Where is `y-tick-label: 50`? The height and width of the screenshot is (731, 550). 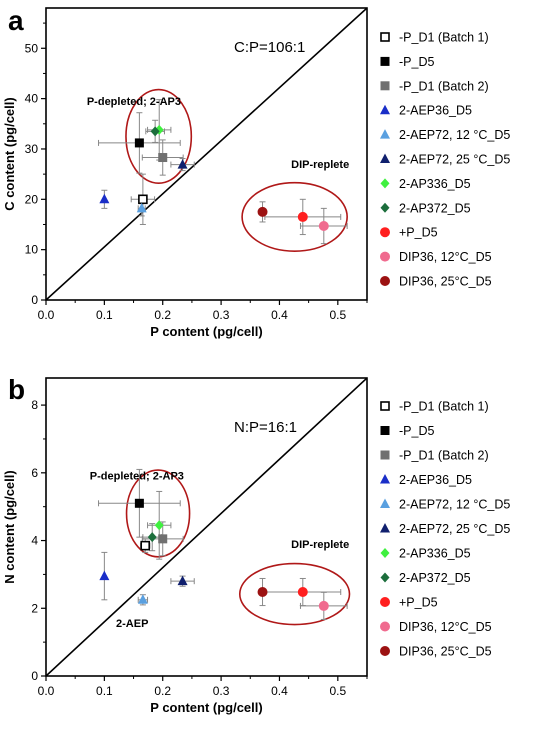 y-tick-label: 50 is located at coordinates (32, 48).